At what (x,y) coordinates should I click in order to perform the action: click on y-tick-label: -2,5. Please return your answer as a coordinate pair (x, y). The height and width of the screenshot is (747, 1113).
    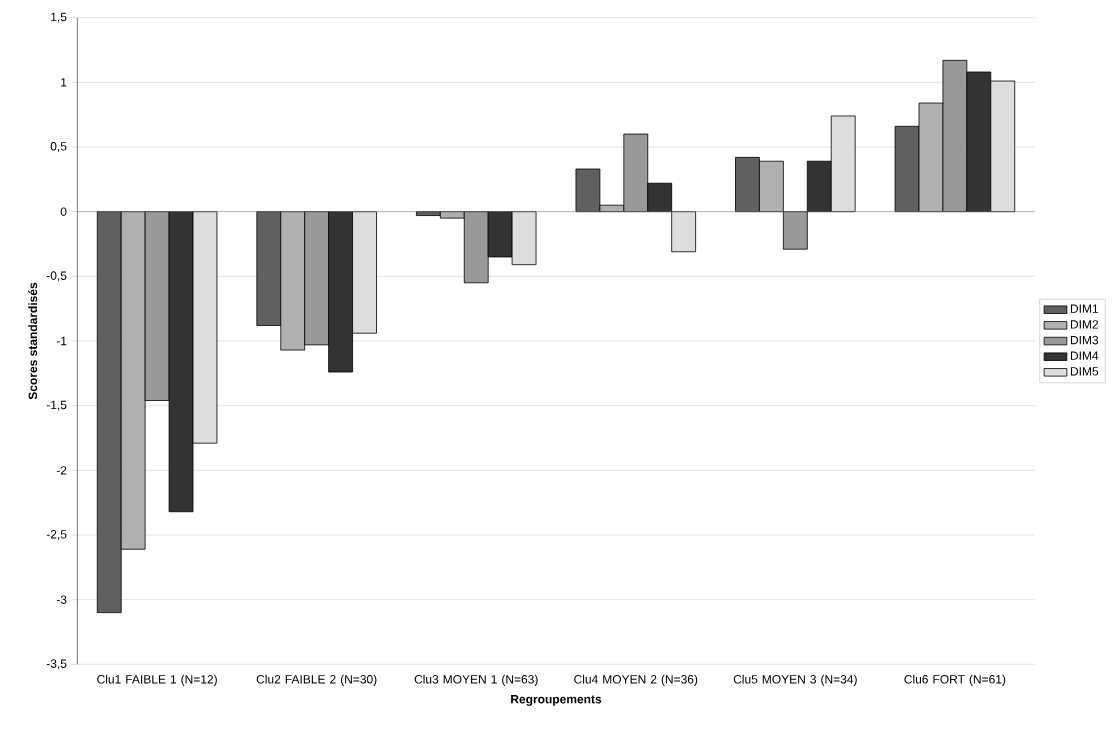
    Looking at the image, I should click on (56, 535).